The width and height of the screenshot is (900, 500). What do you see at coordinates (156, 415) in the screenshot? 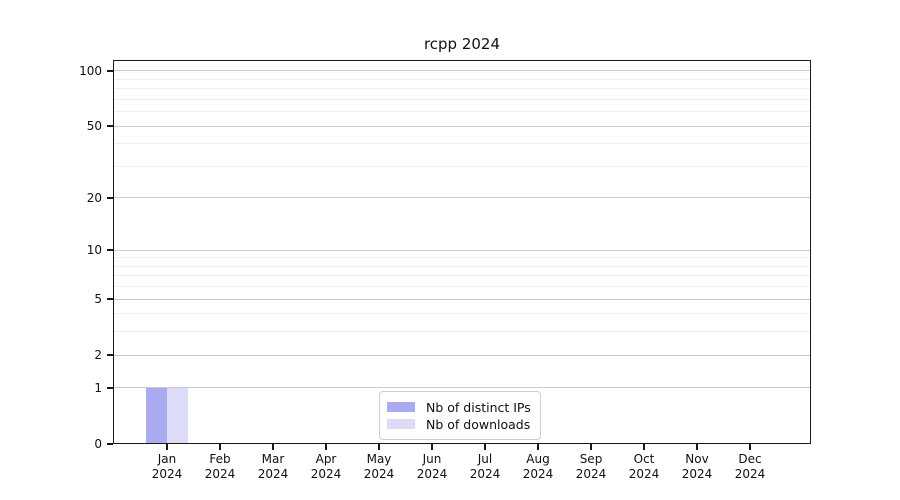
I see `bar-distinct-ips` at bounding box center [156, 415].